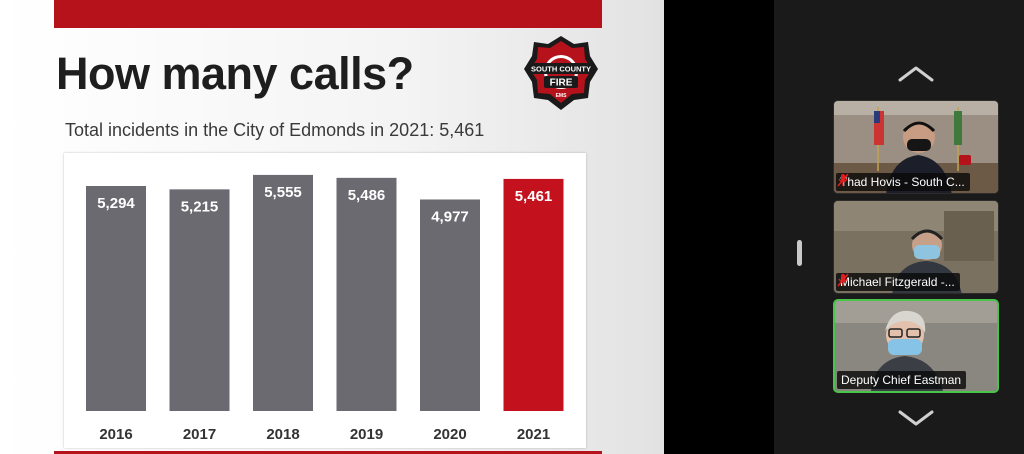 The image size is (1024, 454). What do you see at coordinates (366, 434) in the screenshot?
I see `x-tick-label-2019: 2019` at bounding box center [366, 434].